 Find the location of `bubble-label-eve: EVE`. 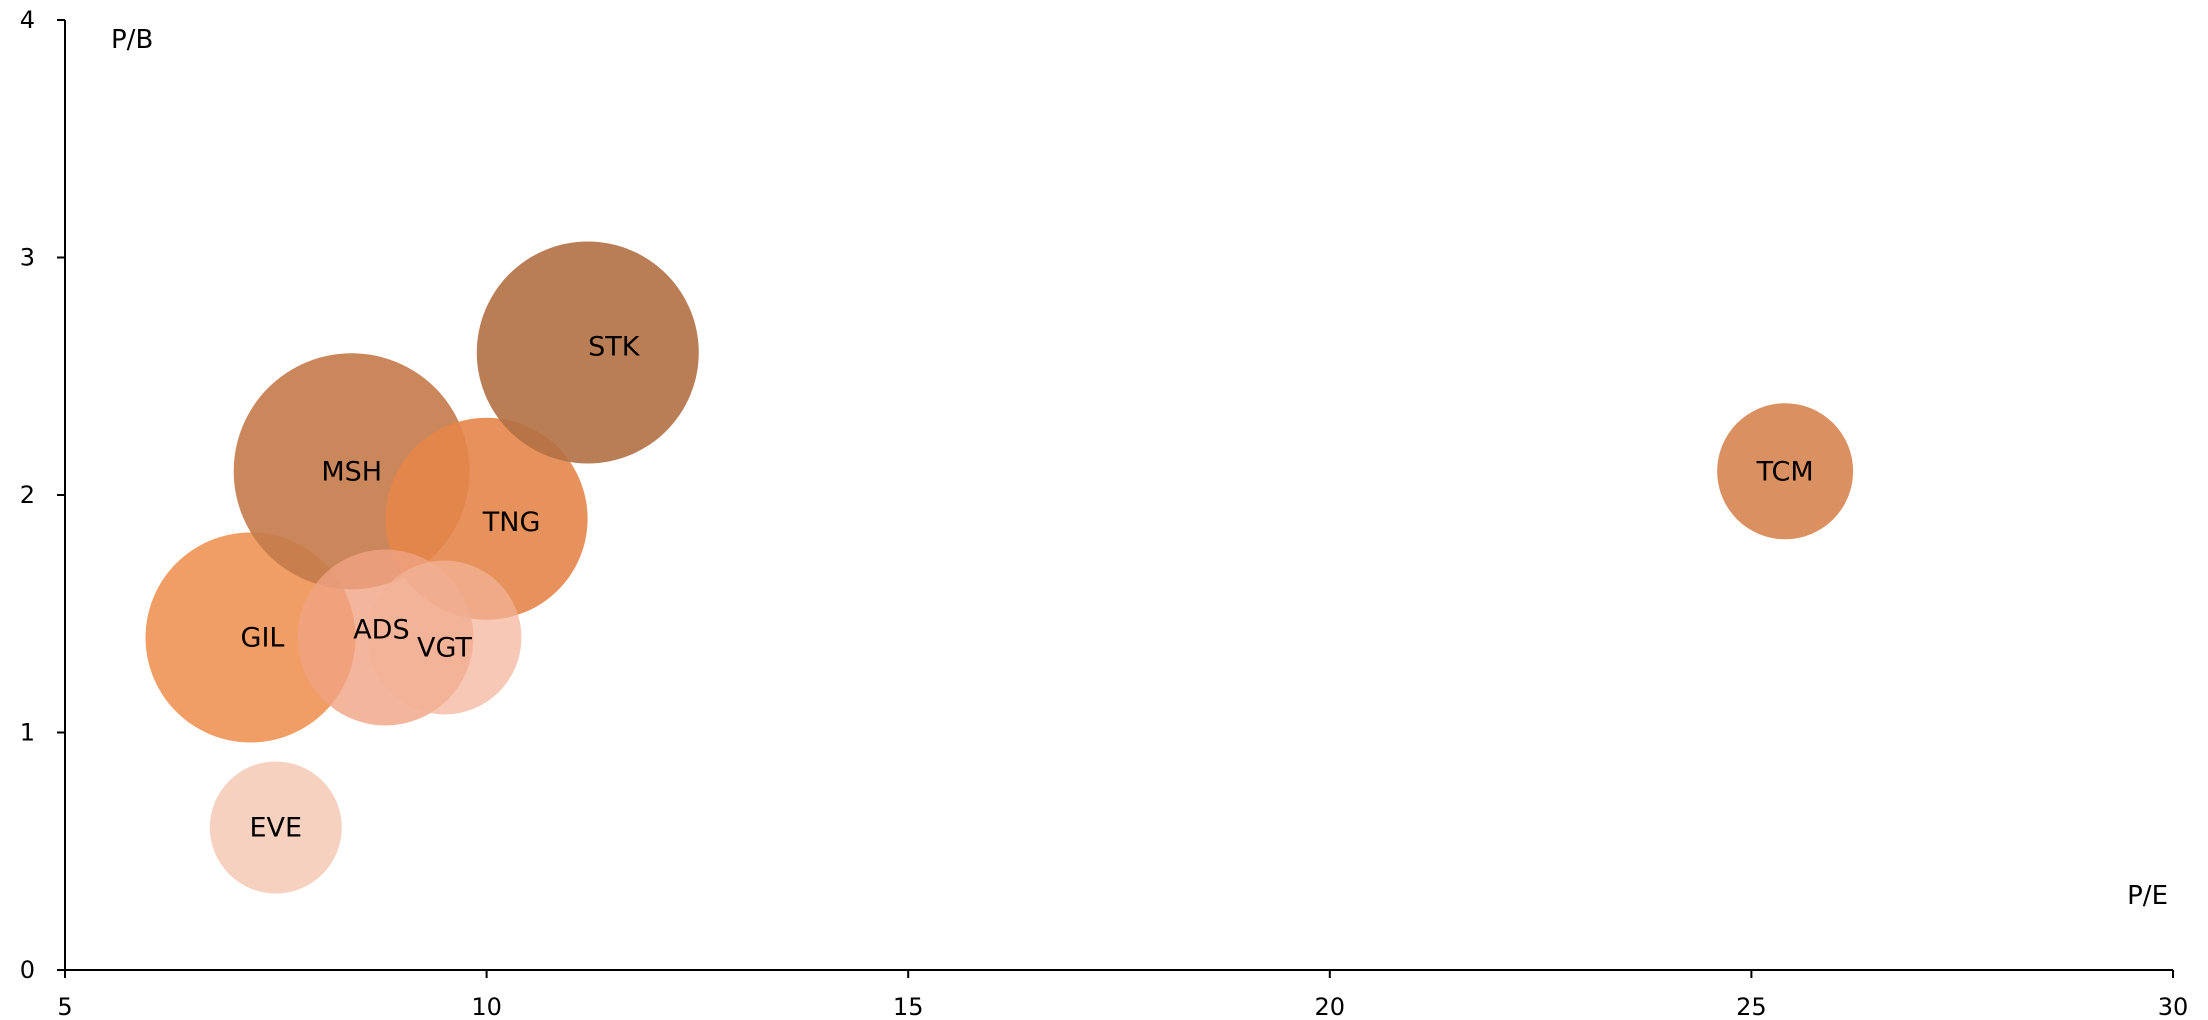

bubble-label-eve: EVE is located at coordinates (276, 828).